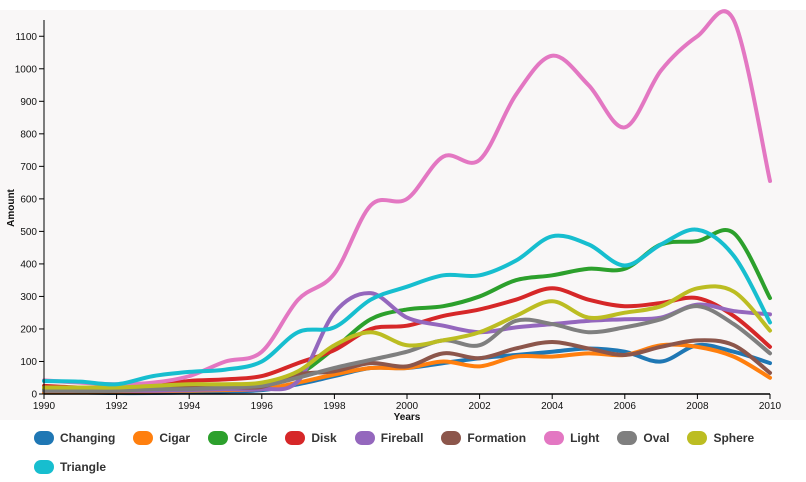 This screenshot has width=806, height=482. Describe the element at coordinates (552, 406) in the screenshot. I see `x-tick-label: 2004` at that location.